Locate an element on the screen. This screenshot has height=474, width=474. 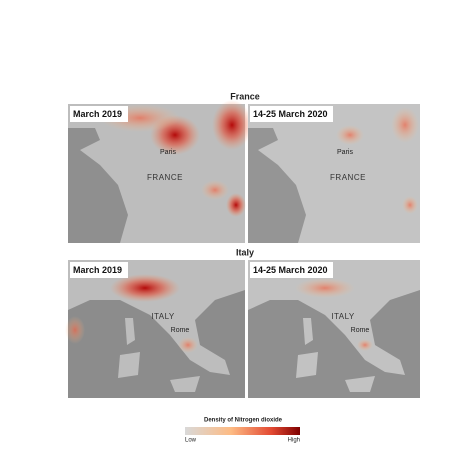
map-panel: 14-25 March 2020 ITALY Rome is located at coordinates (334, 329).